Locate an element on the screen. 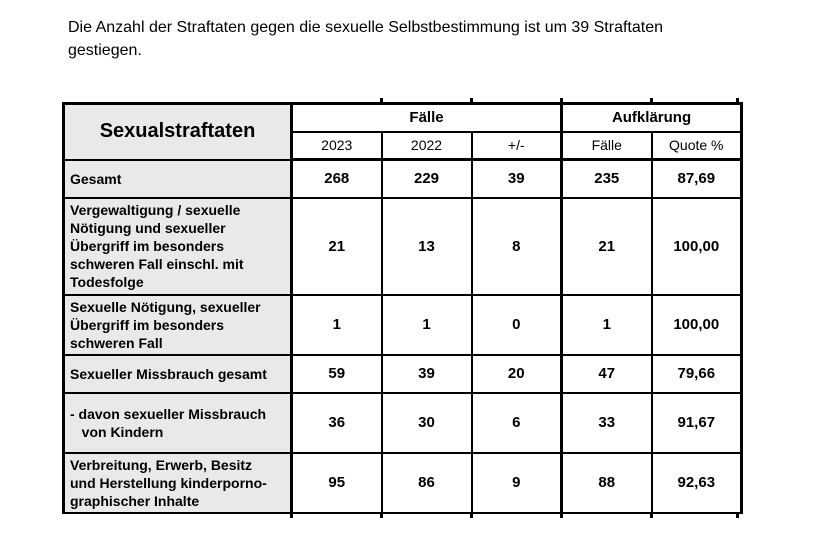 The image size is (821, 533). cell-value: 88 is located at coordinates (606, 482).